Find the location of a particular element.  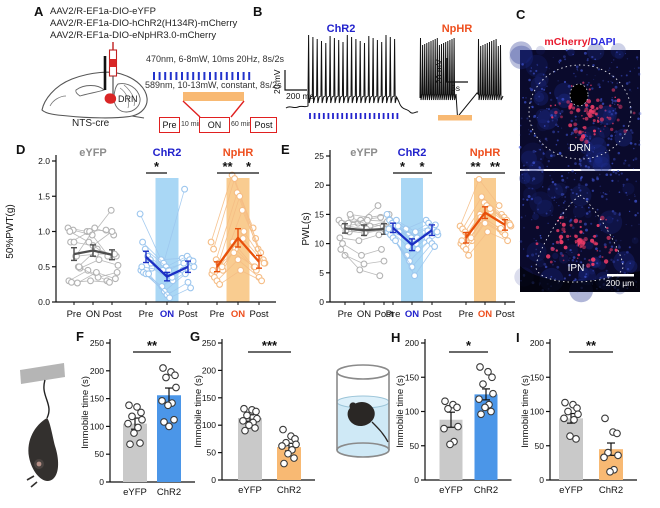

panel-C-label: C is located at coordinates (521, 14).